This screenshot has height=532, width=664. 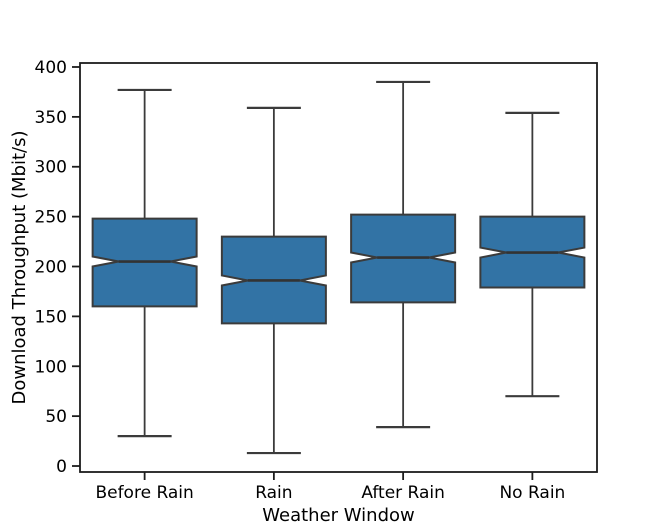 What do you see at coordinates (51, 317) in the screenshot?
I see `y-tick-label: 150` at bounding box center [51, 317].